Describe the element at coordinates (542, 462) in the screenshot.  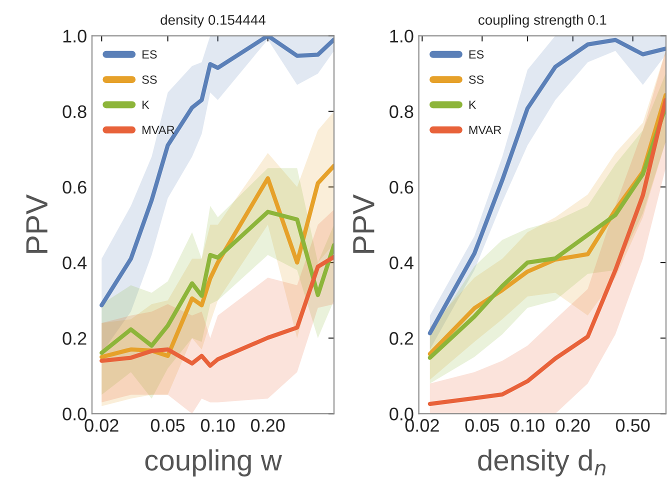
I see `x-axis-title: density d$_{n}$` at that location.